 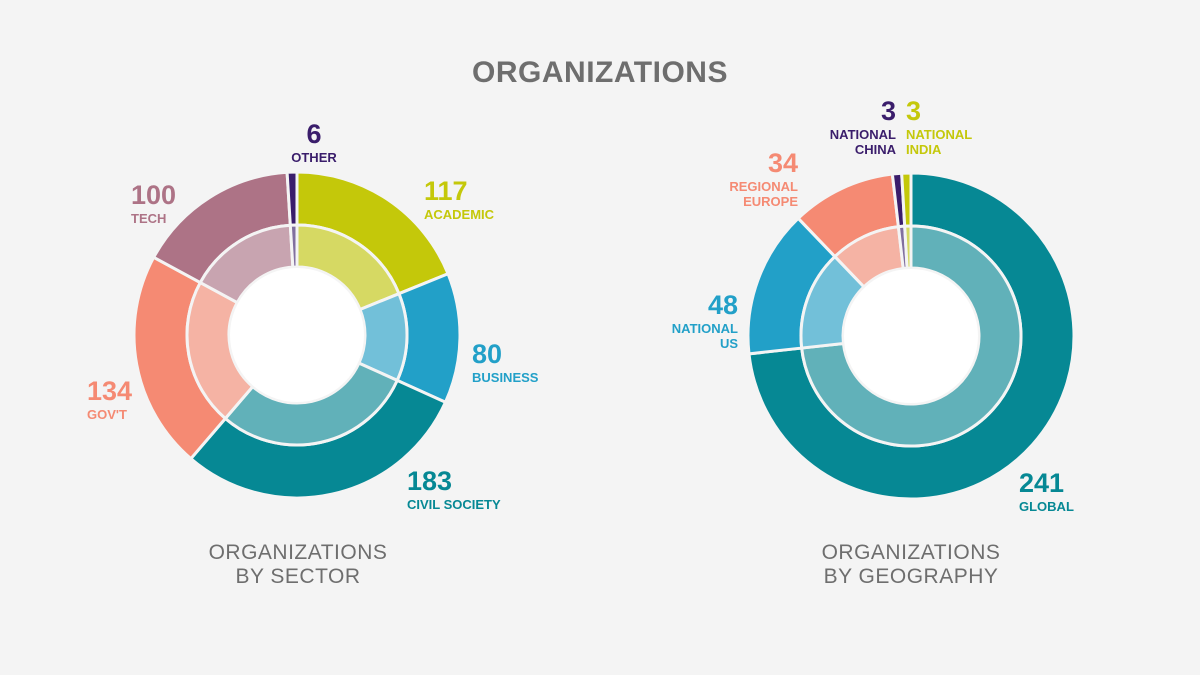 I want to click on slice-global, so click(x=911, y=336).